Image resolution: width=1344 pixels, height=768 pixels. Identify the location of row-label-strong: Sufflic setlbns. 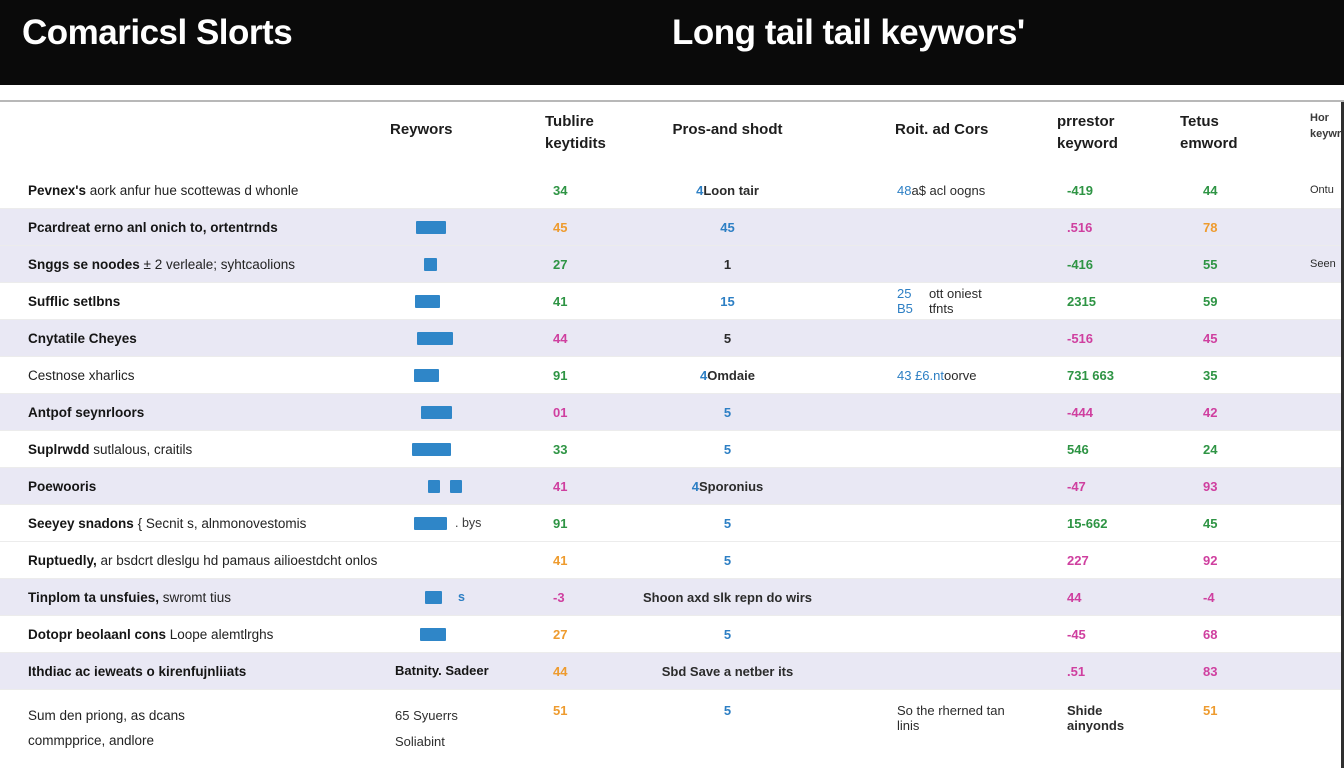
(74, 301).